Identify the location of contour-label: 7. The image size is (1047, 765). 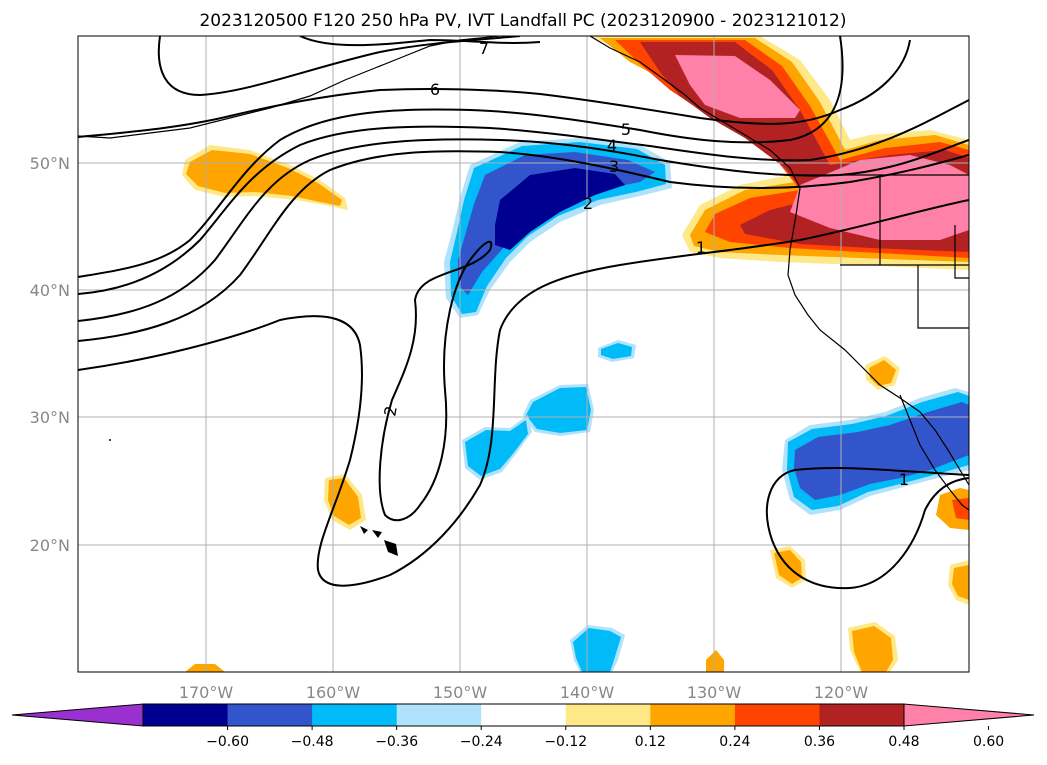
(484, 48).